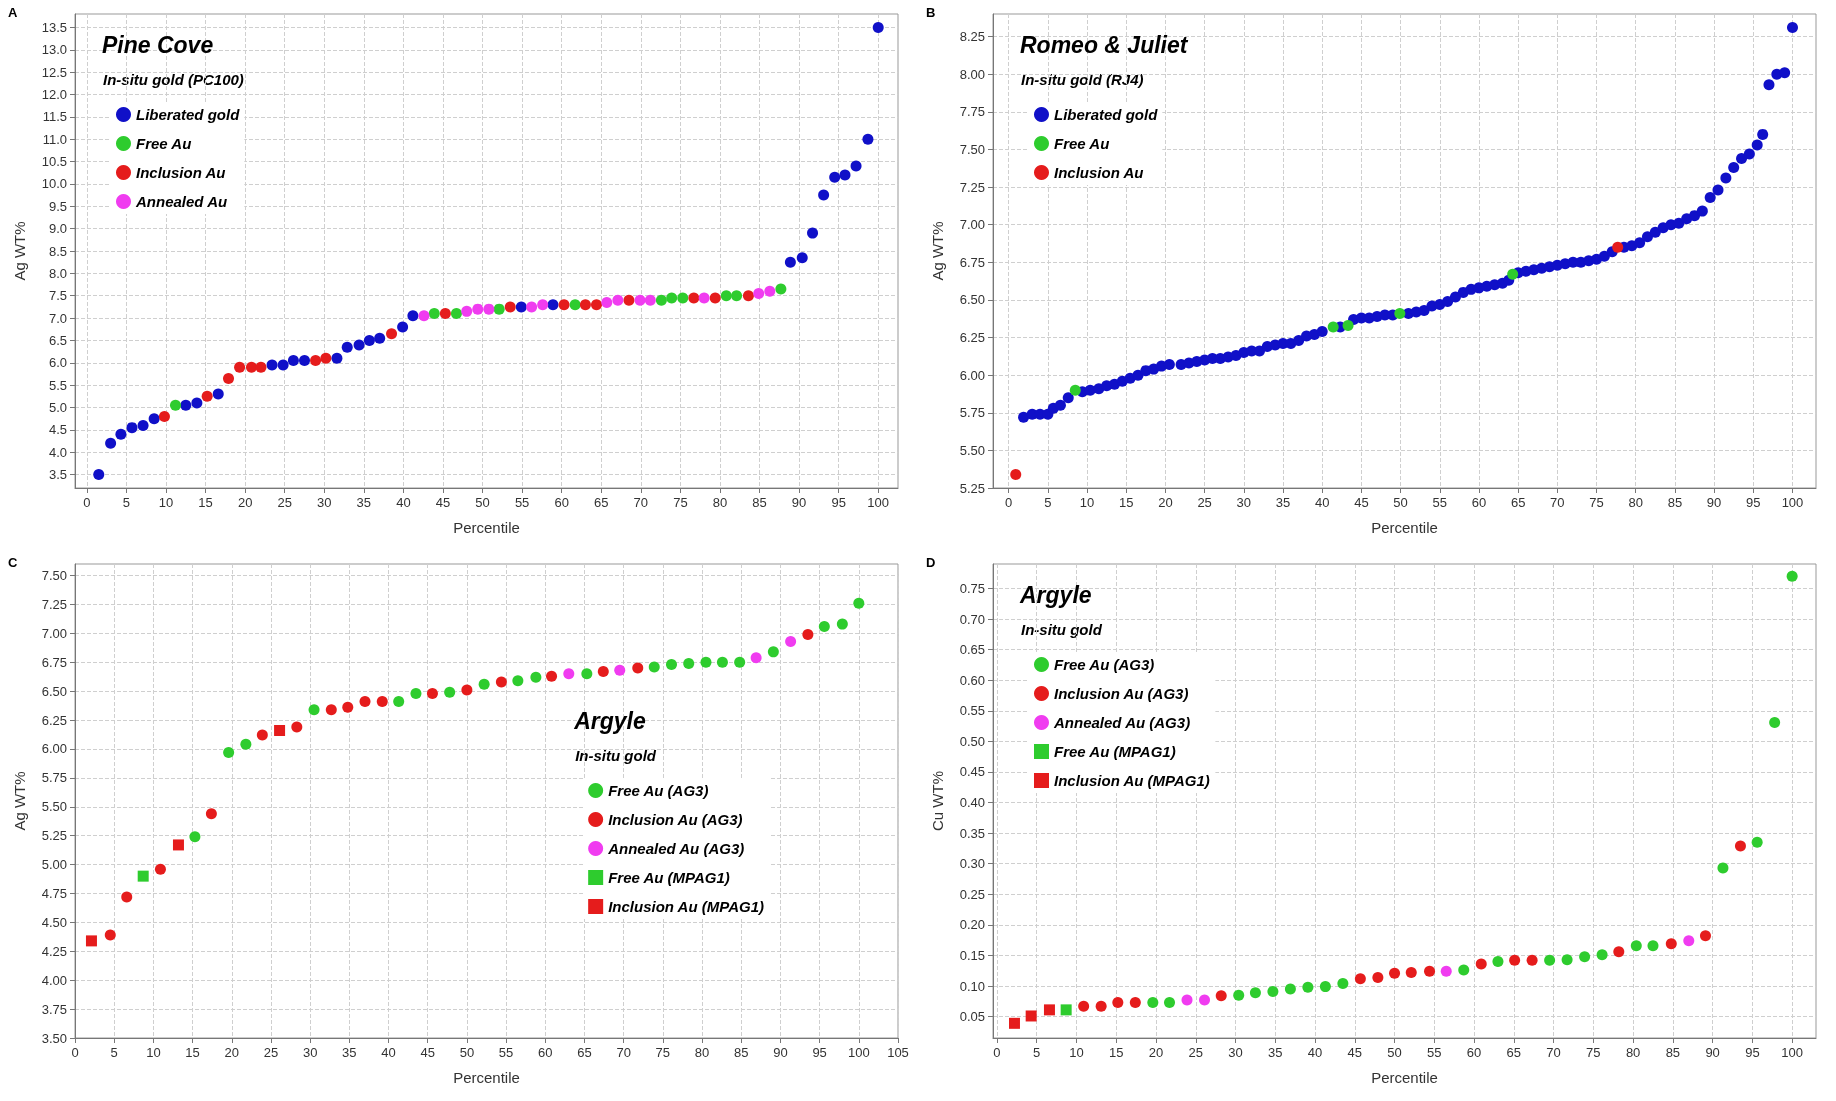 This screenshot has height=1101, width=1836. What do you see at coordinates (972, 741) in the screenshot?
I see `y-tick-label: 0.50` at bounding box center [972, 741].